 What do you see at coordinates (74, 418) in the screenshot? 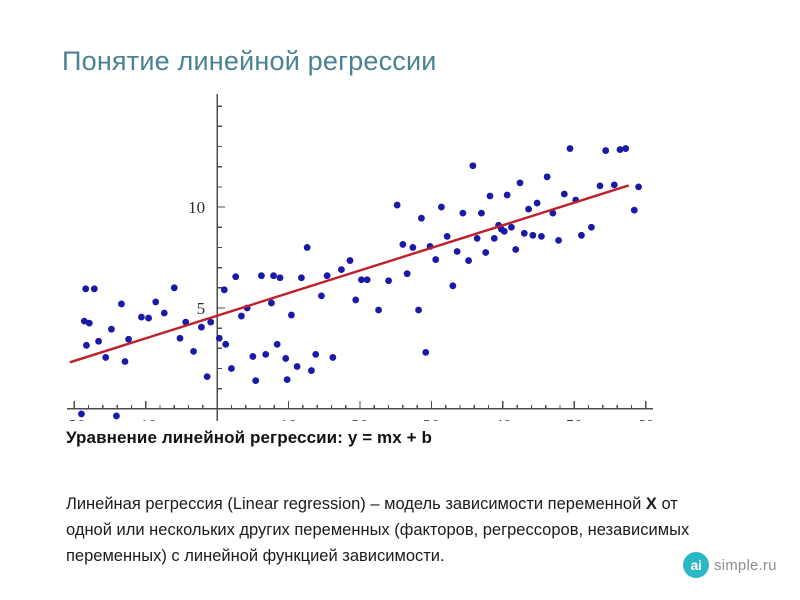
I see `svg-text: -20` at bounding box center [74, 418].